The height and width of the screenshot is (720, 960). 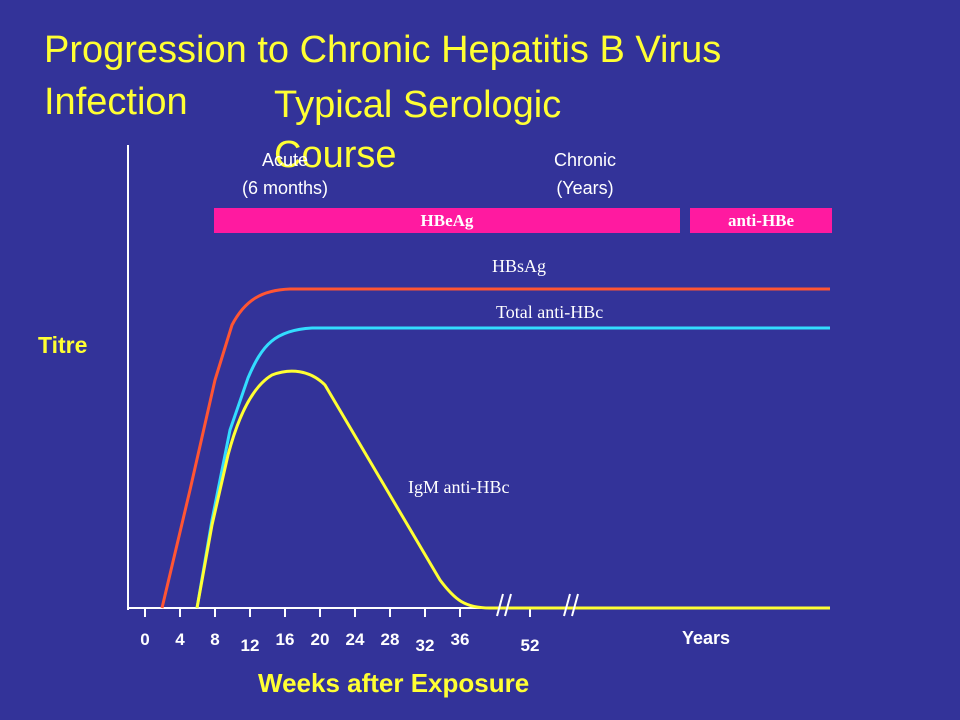 I want to click on x-tick-label: 36, so click(x=460, y=639).